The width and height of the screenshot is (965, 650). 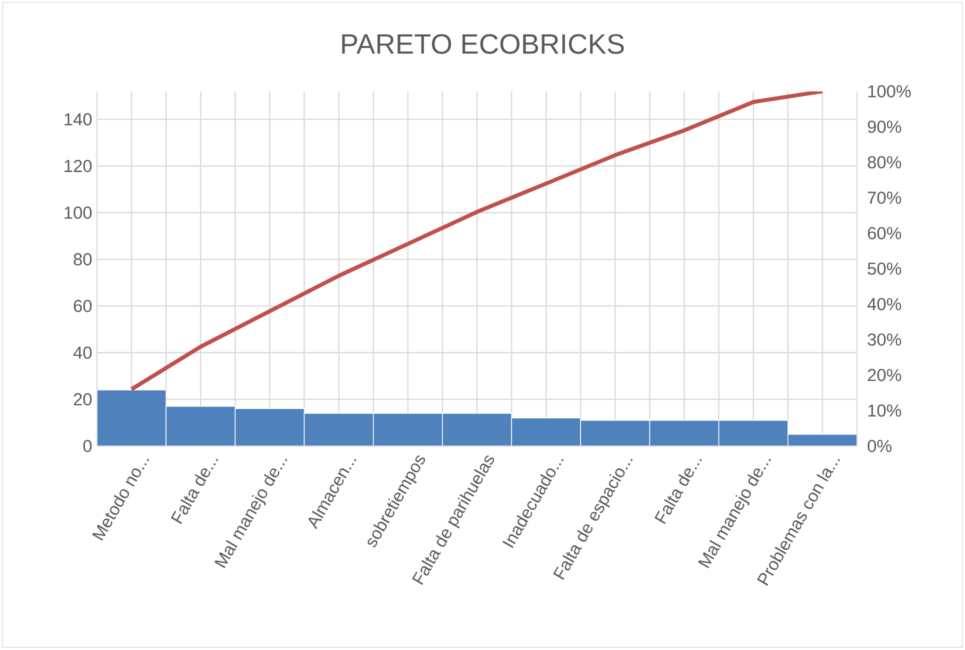 What do you see at coordinates (83, 399) in the screenshot?
I see `y-tick-label: 20` at bounding box center [83, 399].